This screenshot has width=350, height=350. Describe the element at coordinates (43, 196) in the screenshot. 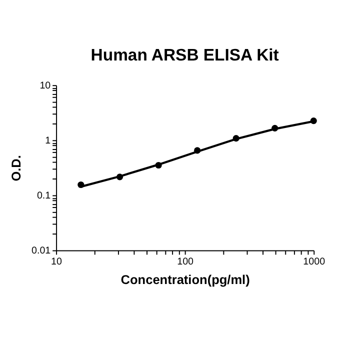

I see `y-tick-label: 0.1` at that location.